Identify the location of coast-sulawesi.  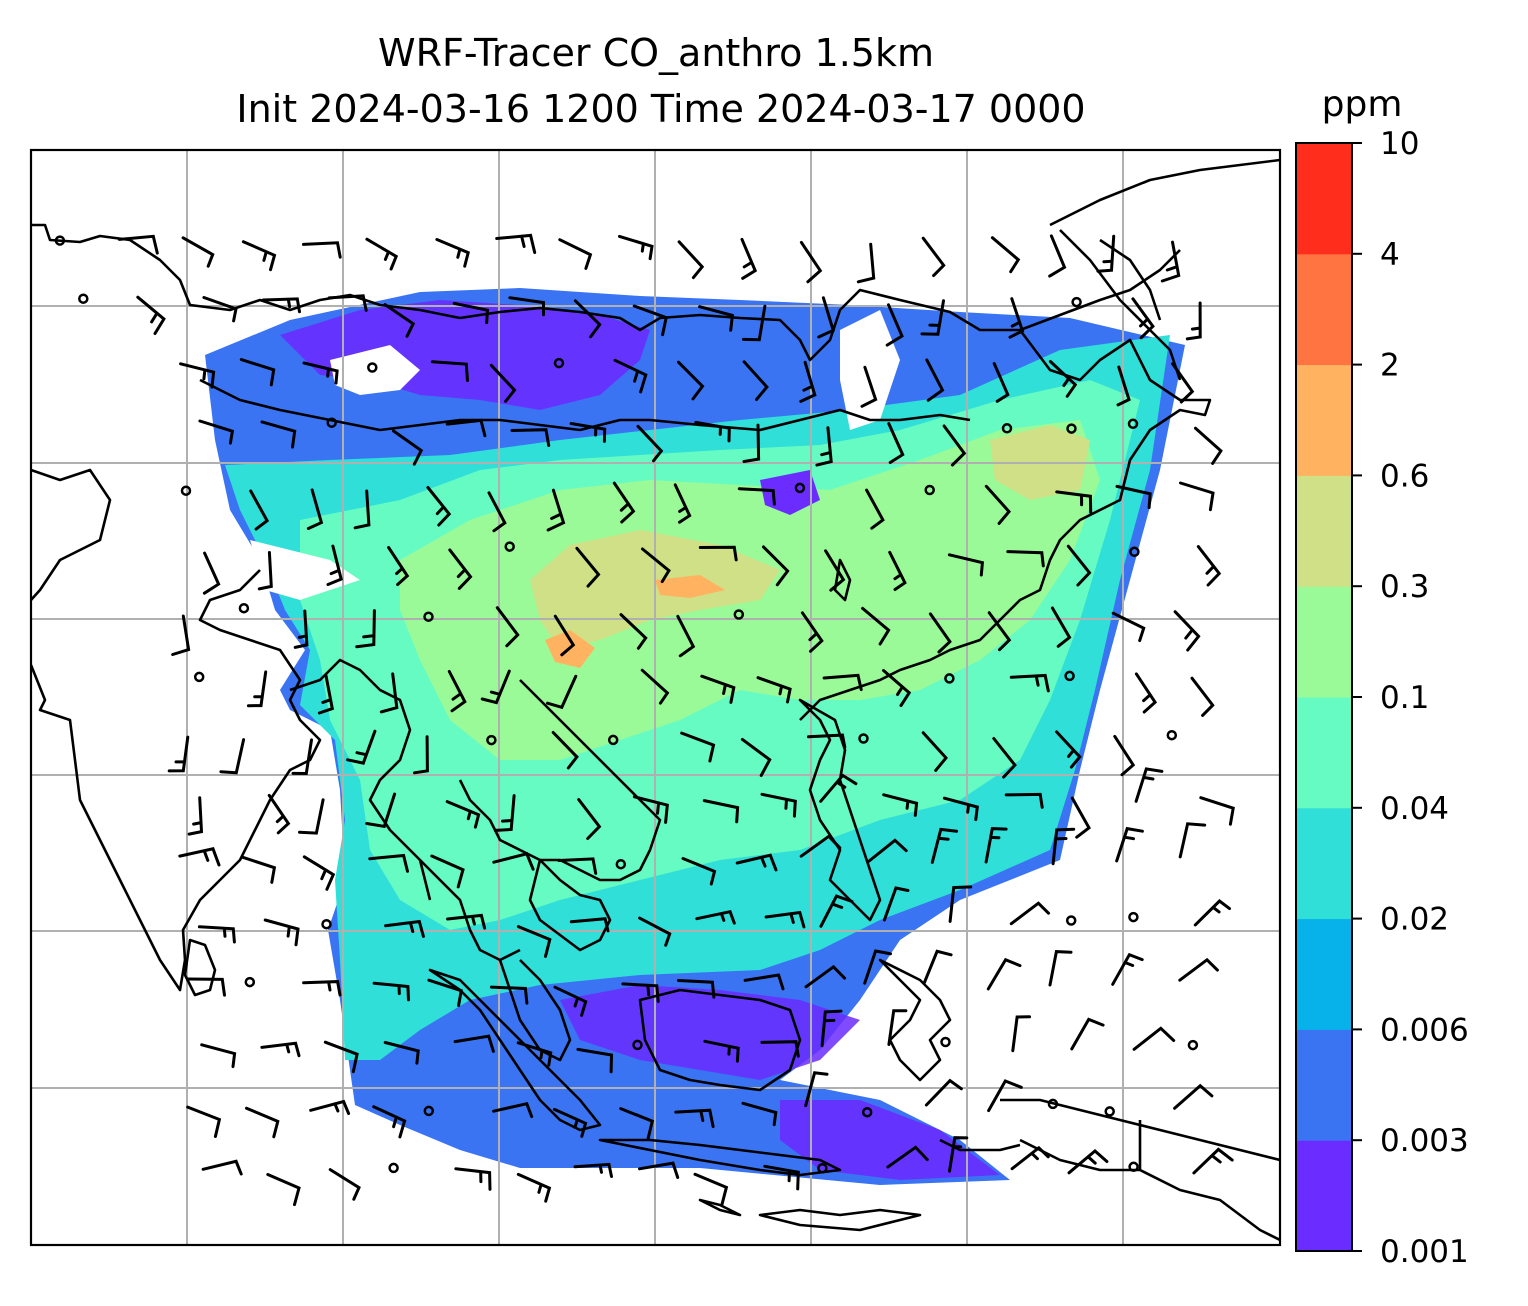
(915, 1020).